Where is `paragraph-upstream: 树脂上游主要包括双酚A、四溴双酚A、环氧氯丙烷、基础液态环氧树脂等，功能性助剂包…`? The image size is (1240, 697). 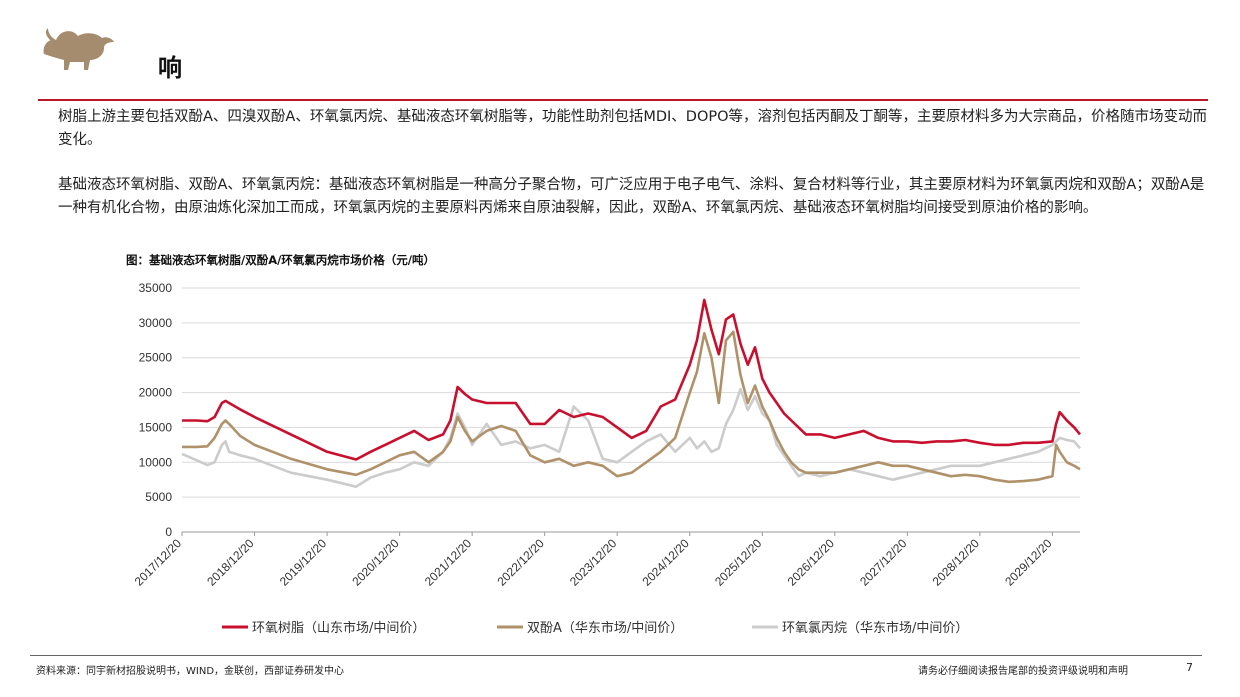
paragraph-upstream: 树脂上游主要包括双酚A、四溴双酚A、环氧氯丙烷、基础液态环氧树脂等，功能性助剂包… is located at coordinates (633, 128).